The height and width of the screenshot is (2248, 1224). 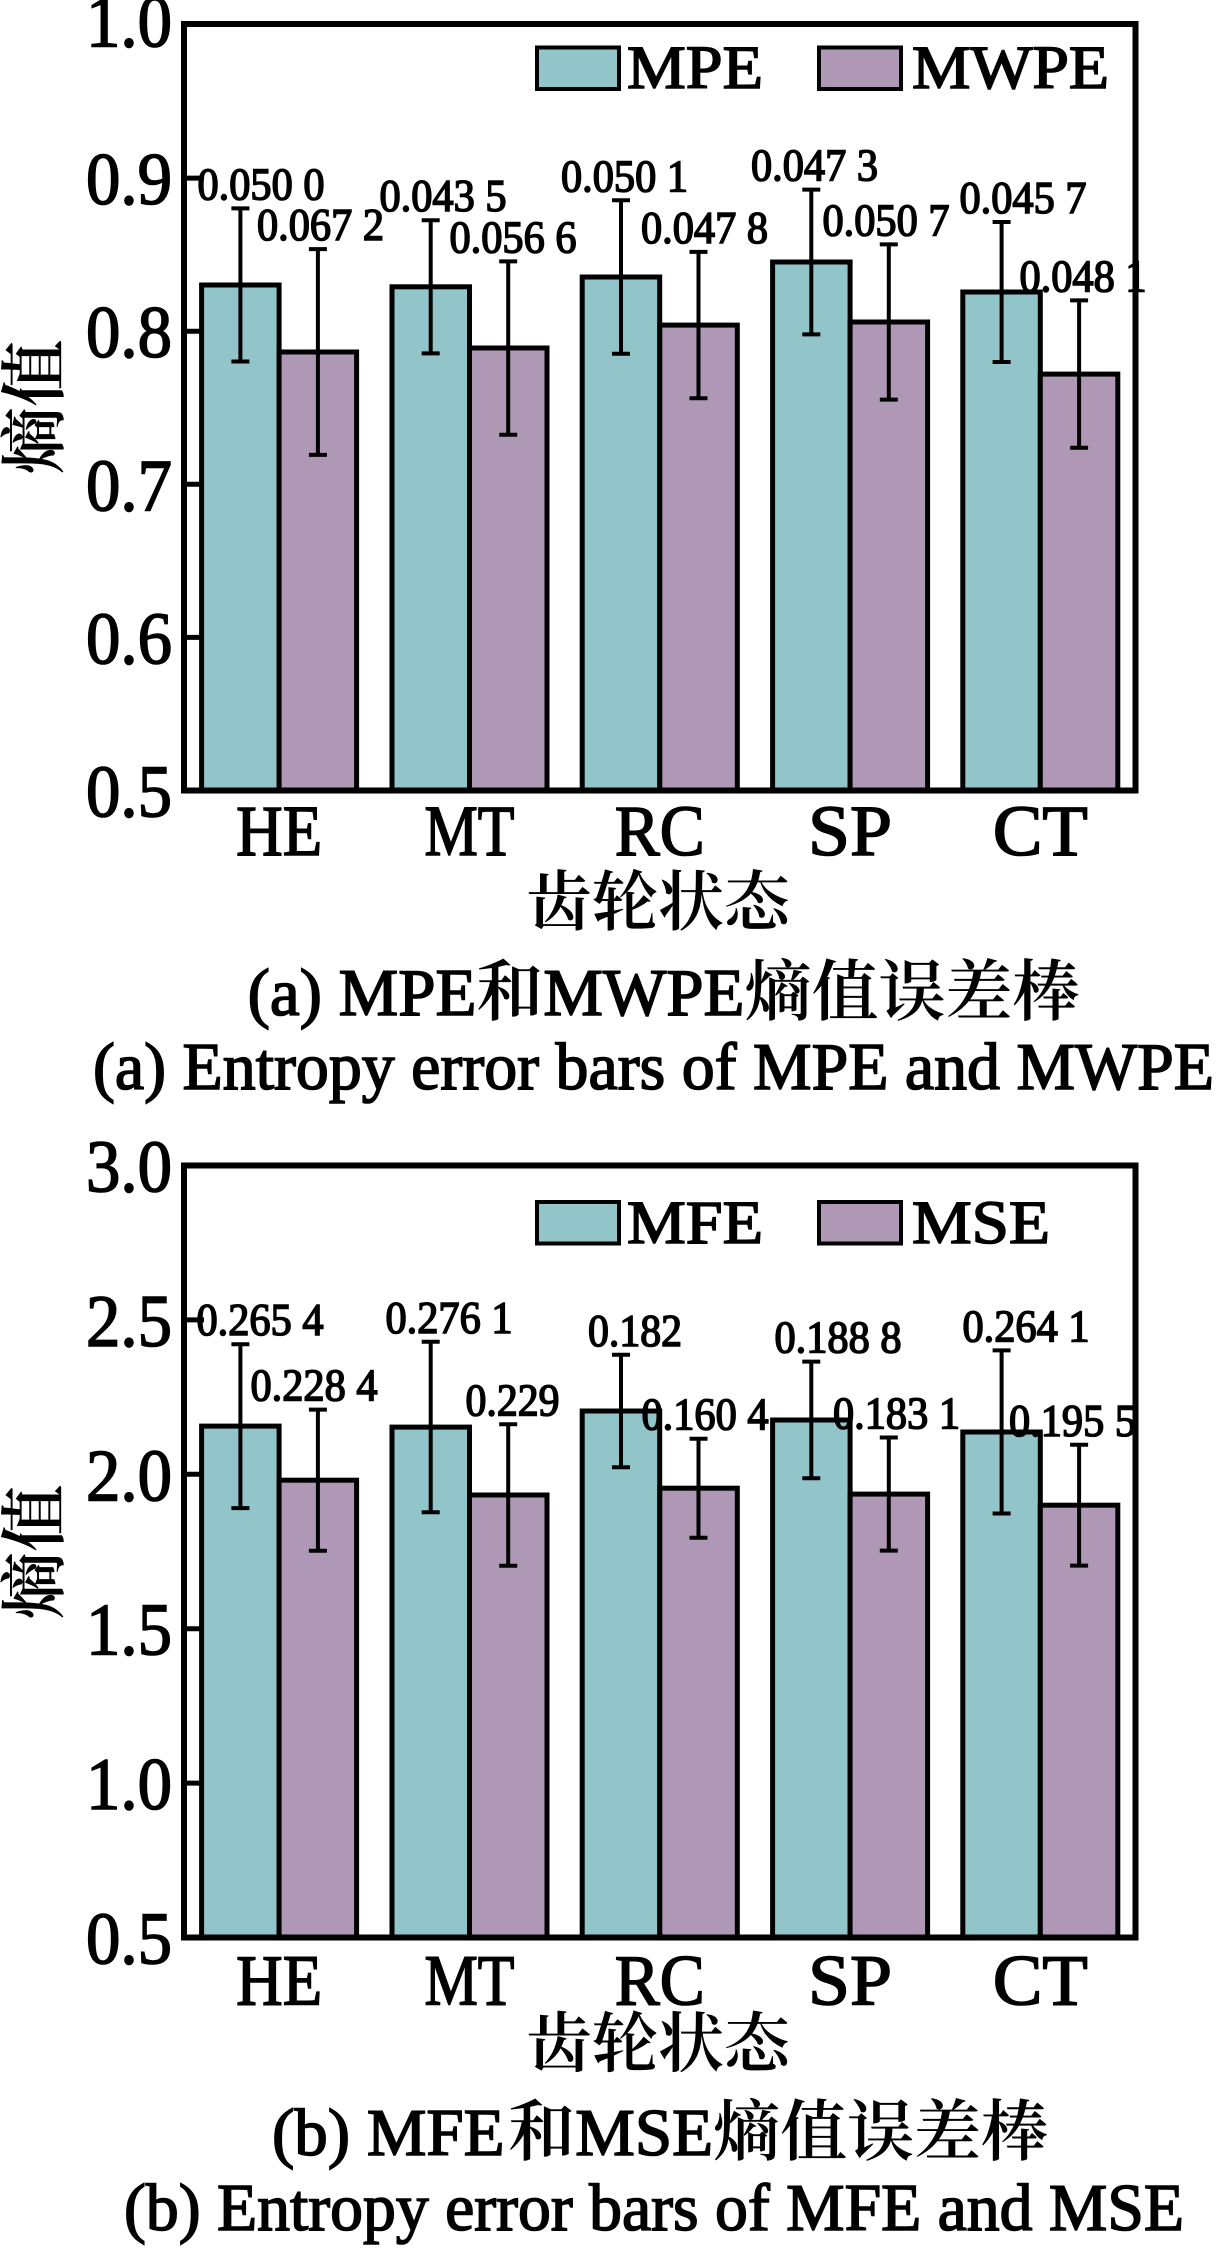 I want to click on svg-text: (b) MFE, so click(x=388, y=2133).